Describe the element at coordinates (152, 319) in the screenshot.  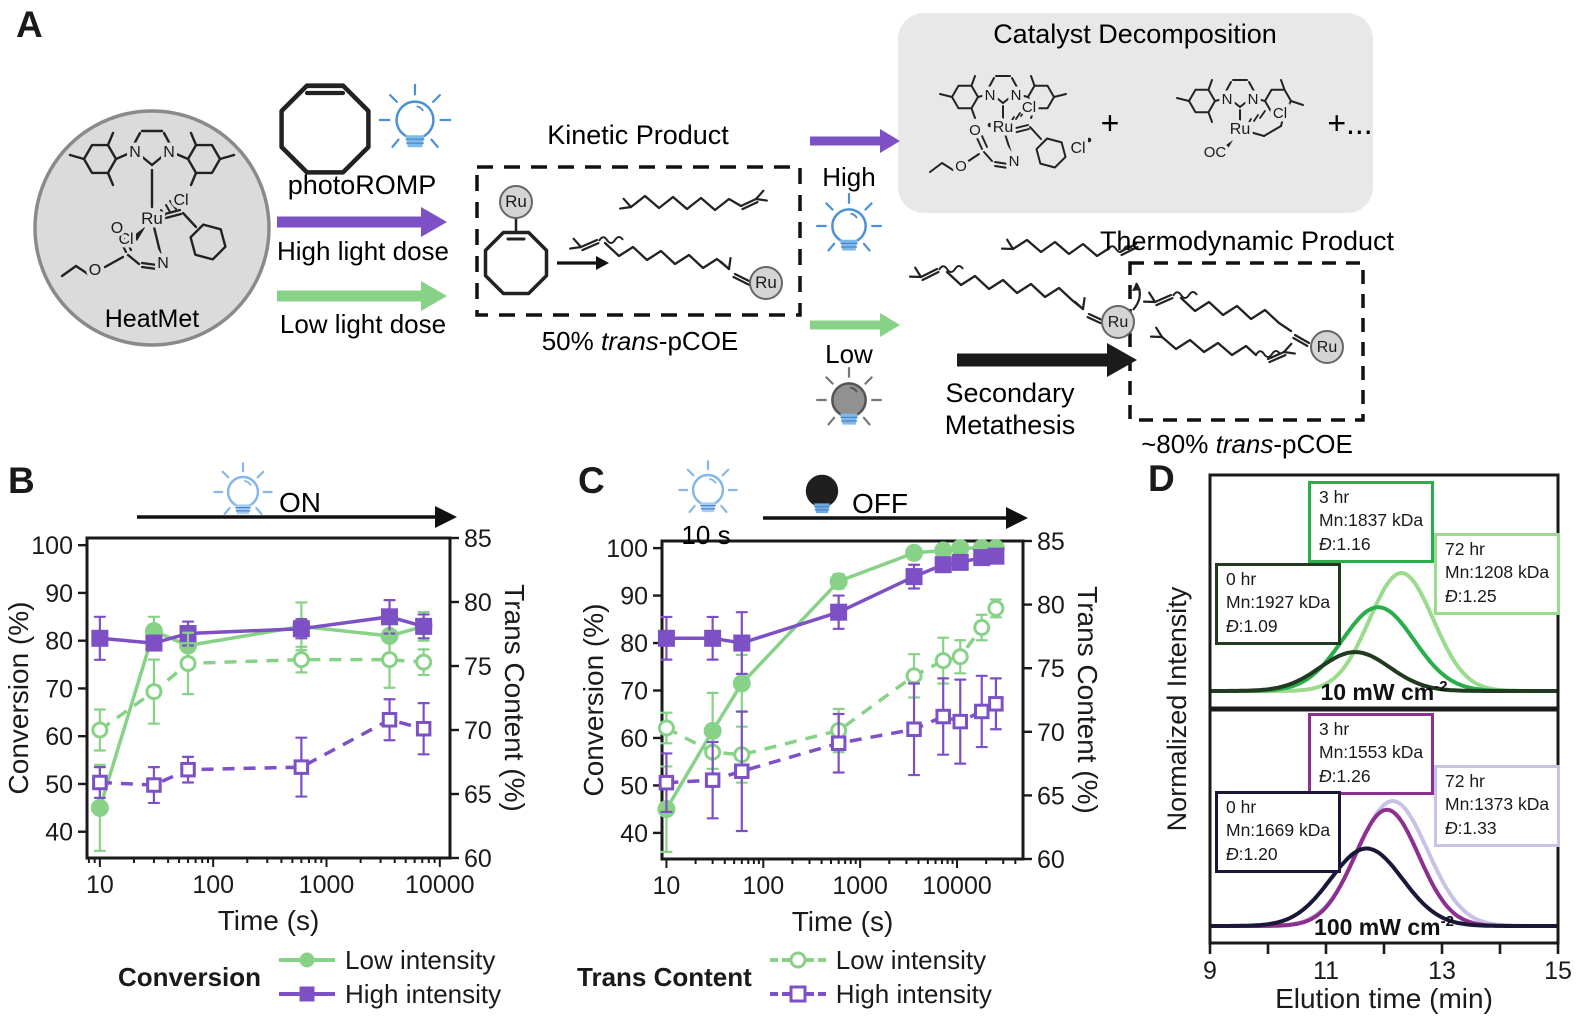
I see `heatmet-label: HeatMet` at that location.